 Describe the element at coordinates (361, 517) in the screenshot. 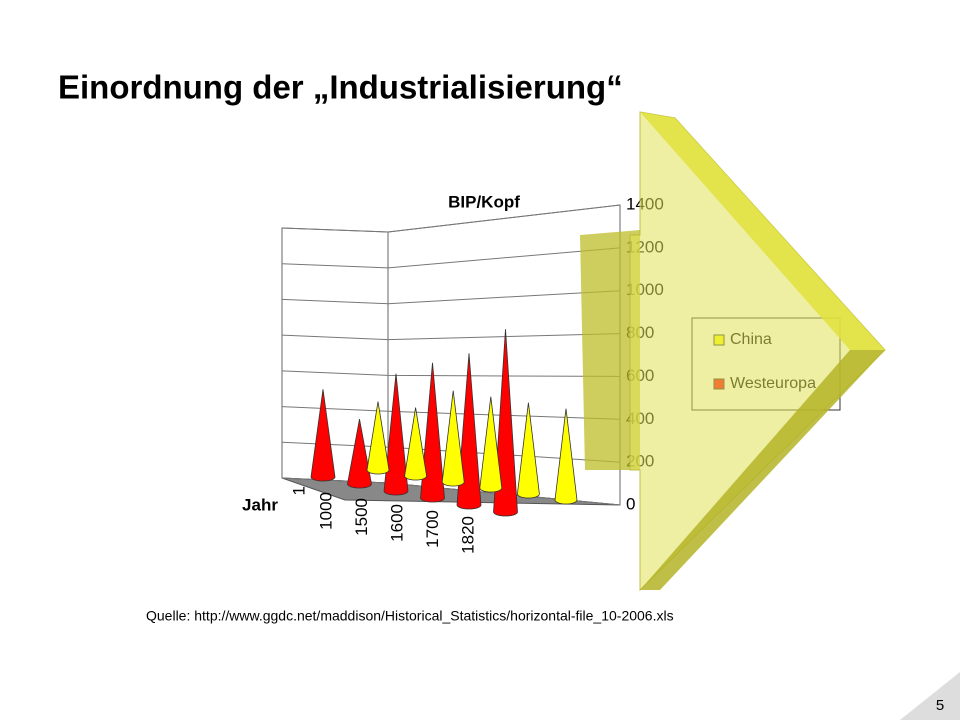

I see `x-tick-label: 1500` at that location.